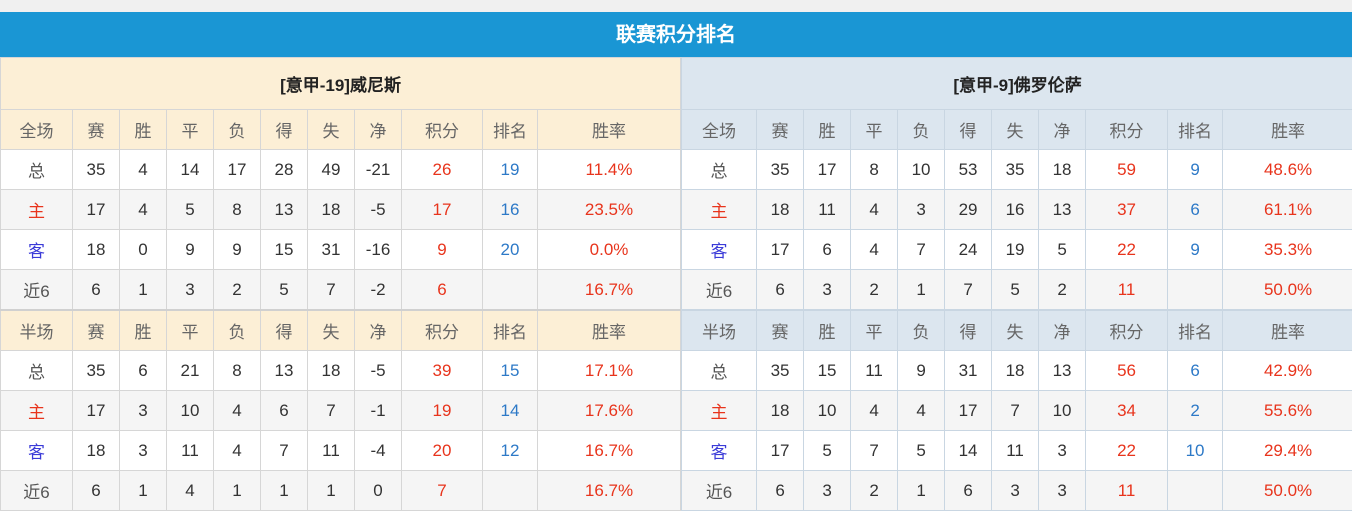 The image size is (1352, 511). What do you see at coordinates (190, 209) in the screenshot?
I see `cell-drawn: 5` at bounding box center [190, 209].